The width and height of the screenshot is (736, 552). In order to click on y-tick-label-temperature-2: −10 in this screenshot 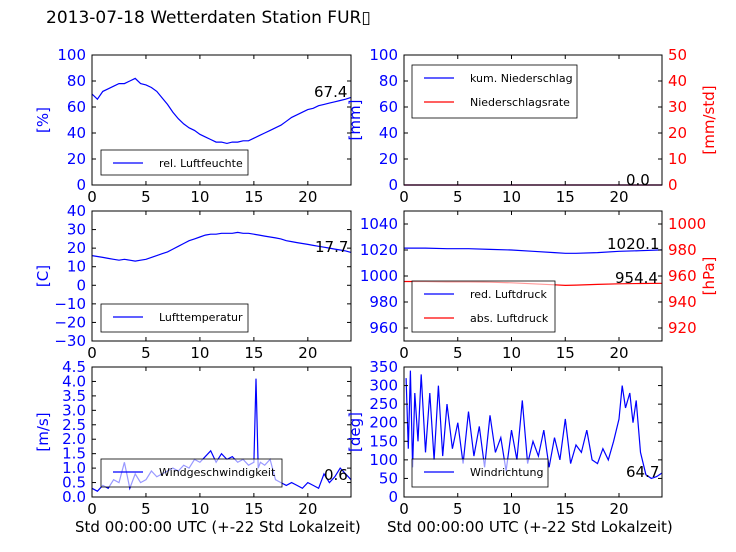, I will do `click(70, 304)`.